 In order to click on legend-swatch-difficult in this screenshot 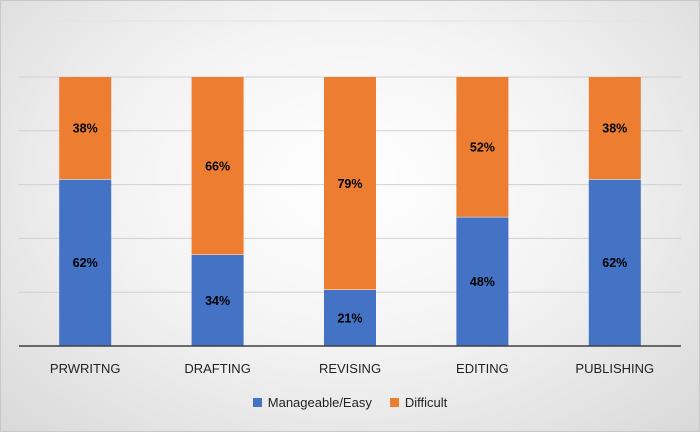, I will do `click(394, 402)`.